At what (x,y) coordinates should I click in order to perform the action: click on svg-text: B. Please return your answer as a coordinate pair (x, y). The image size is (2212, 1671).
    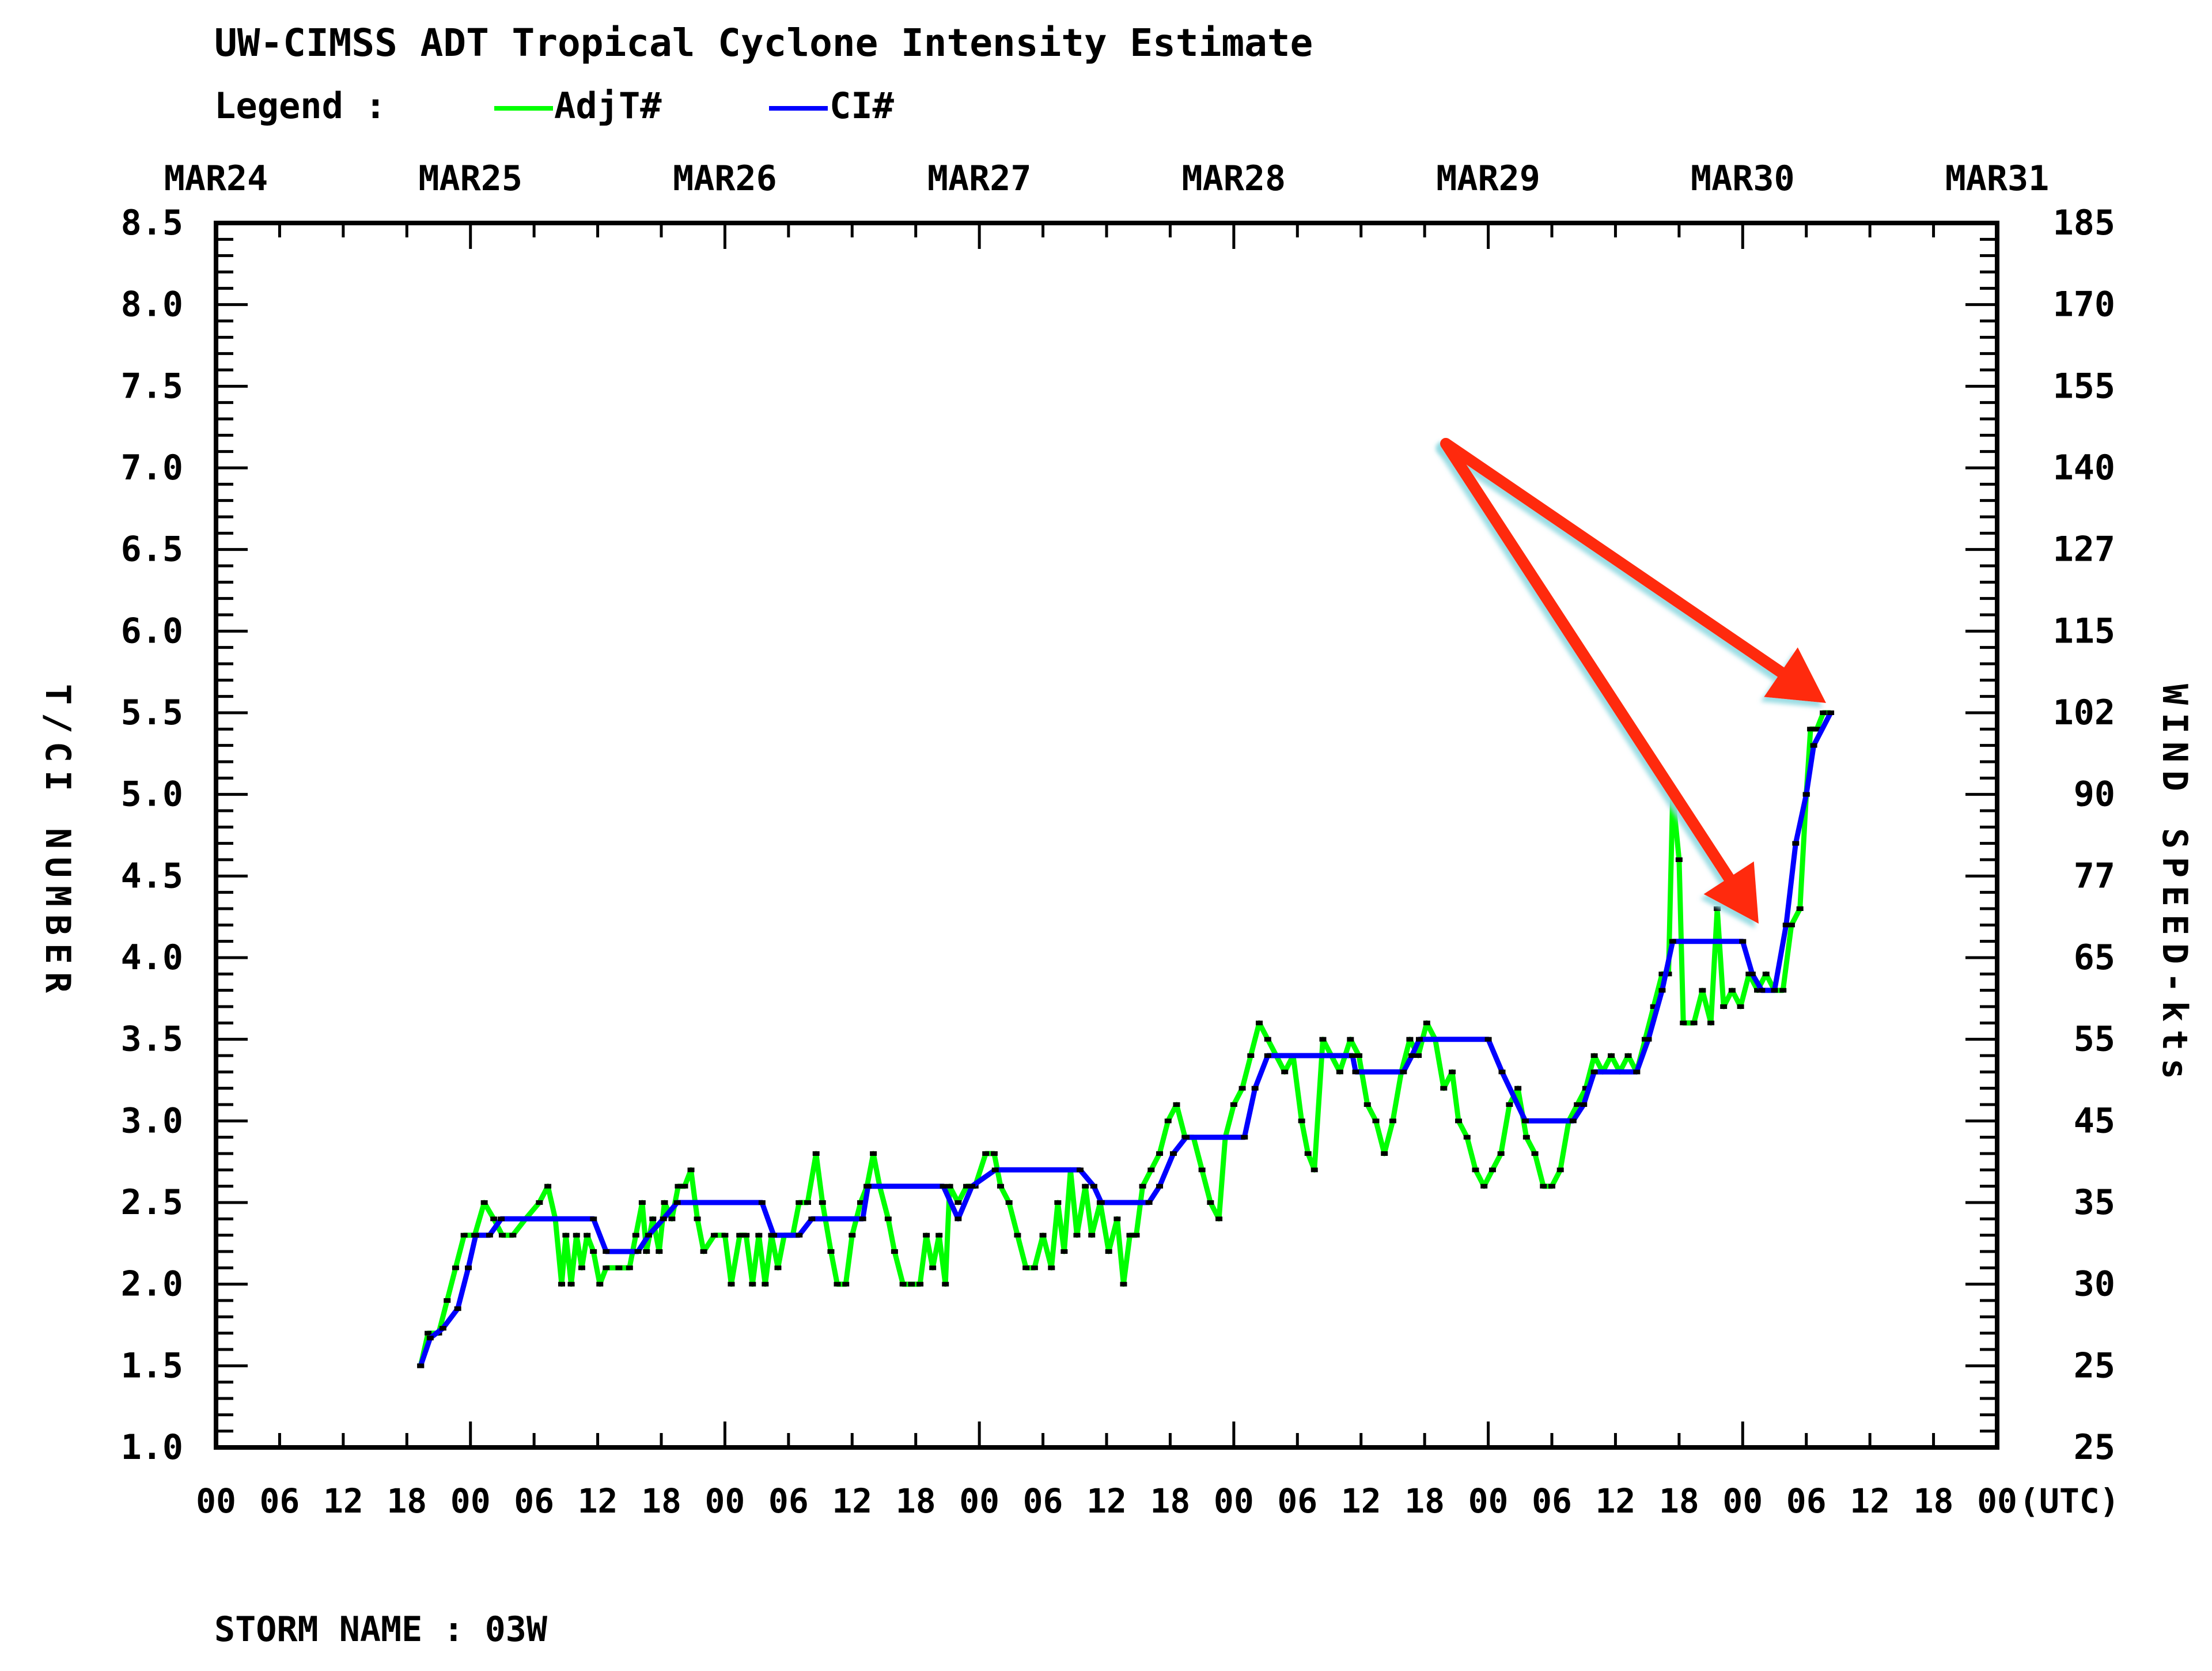
    Looking at the image, I should click on (57, 925).